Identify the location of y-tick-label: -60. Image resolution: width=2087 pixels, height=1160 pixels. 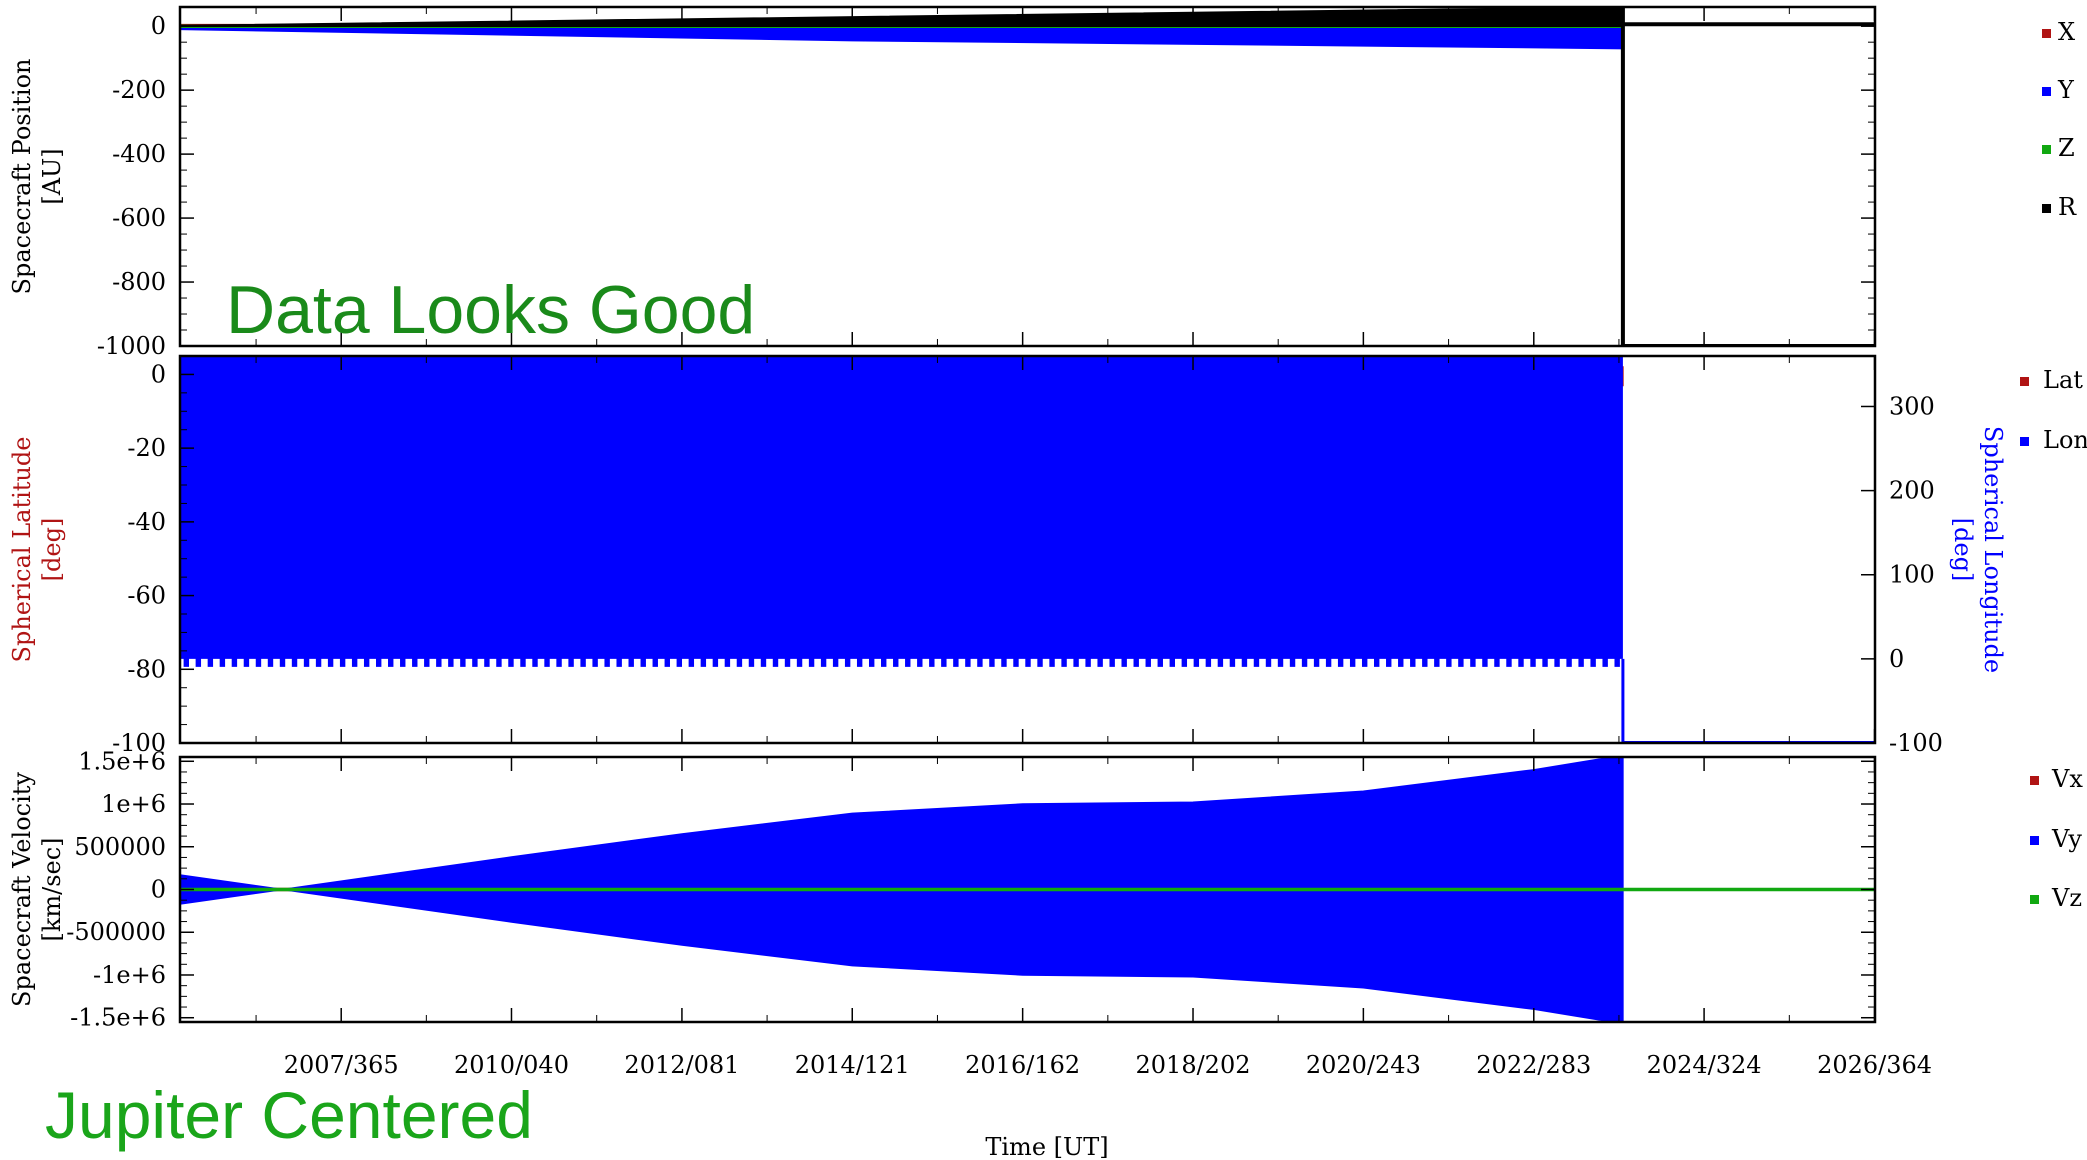
(146, 596).